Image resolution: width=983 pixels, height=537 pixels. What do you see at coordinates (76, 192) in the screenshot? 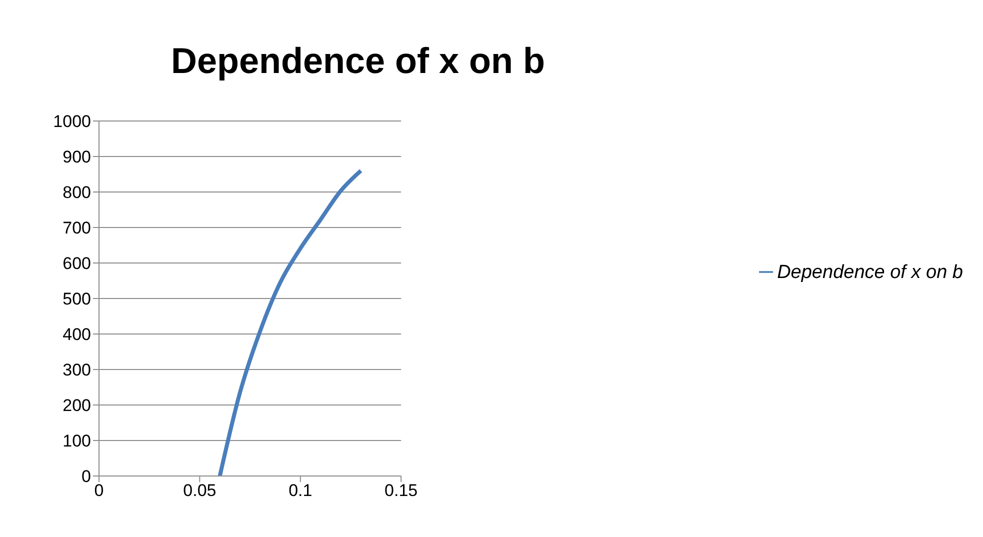
I see `y-tick-label: 800` at bounding box center [76, 192].